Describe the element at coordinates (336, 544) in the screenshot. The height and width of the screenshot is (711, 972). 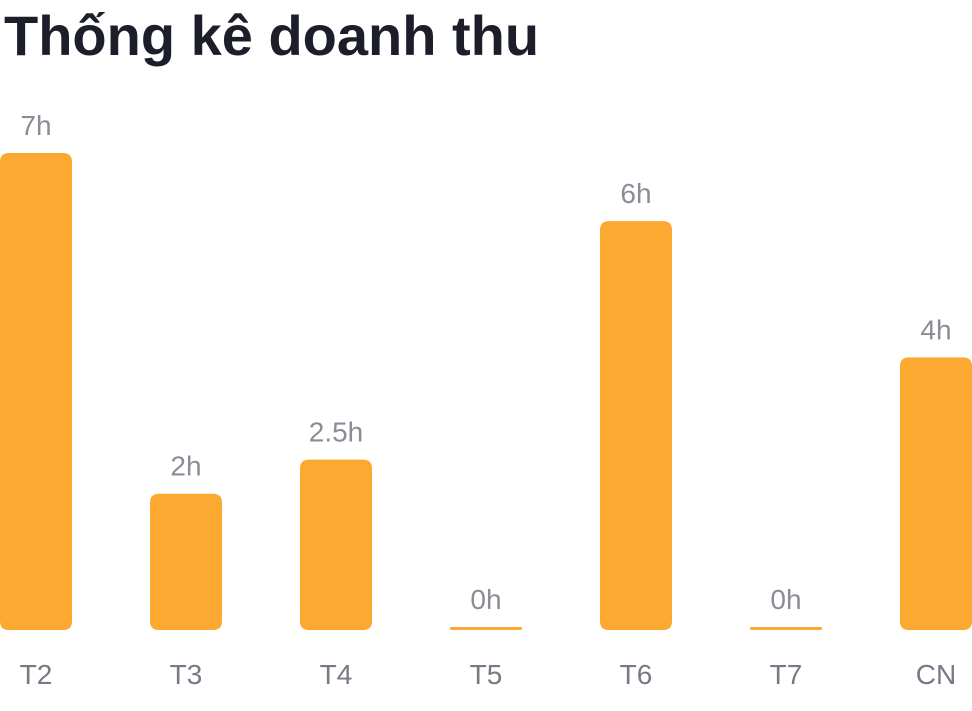
I see `bar-T4` at that location.